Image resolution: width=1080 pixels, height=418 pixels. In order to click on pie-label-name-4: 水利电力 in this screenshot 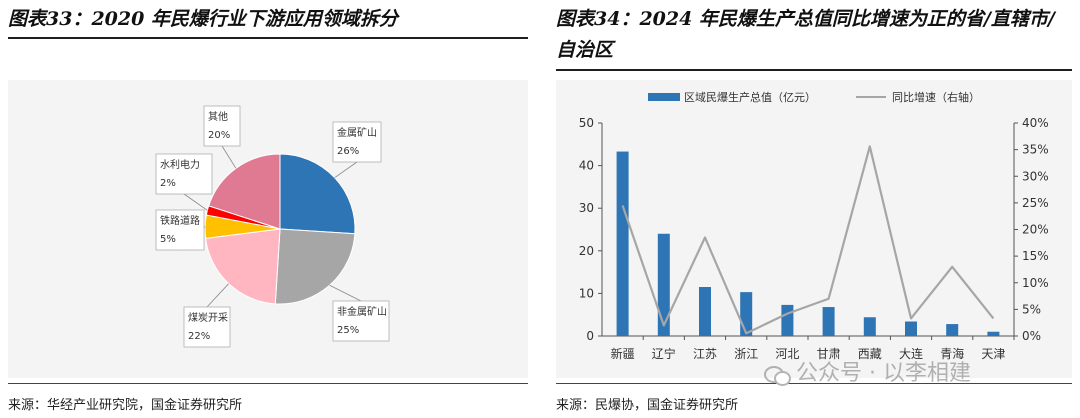, I will do `click(180, 164)`.